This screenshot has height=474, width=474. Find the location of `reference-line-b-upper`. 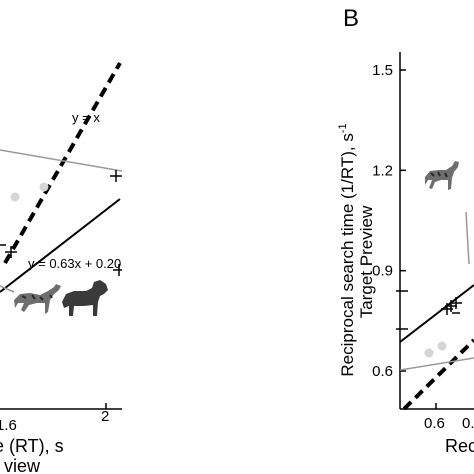

reference-line-b-upper is located at coordinates (467, 238).